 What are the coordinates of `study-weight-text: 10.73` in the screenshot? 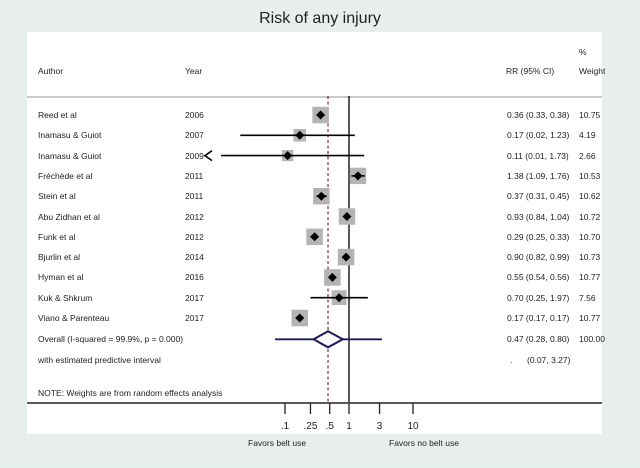 It's located at (590, 257).